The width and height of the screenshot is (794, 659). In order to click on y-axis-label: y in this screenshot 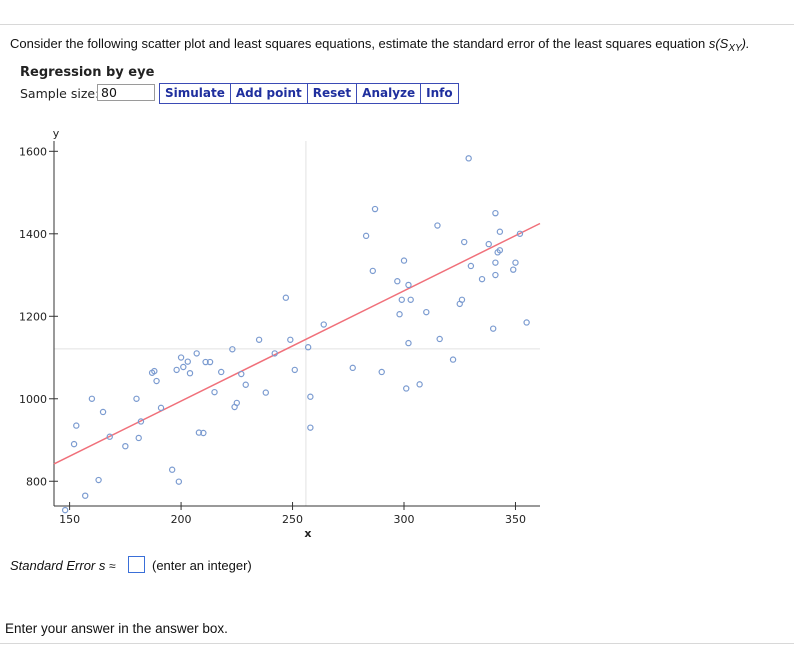, I will do `click(56, 133)`.